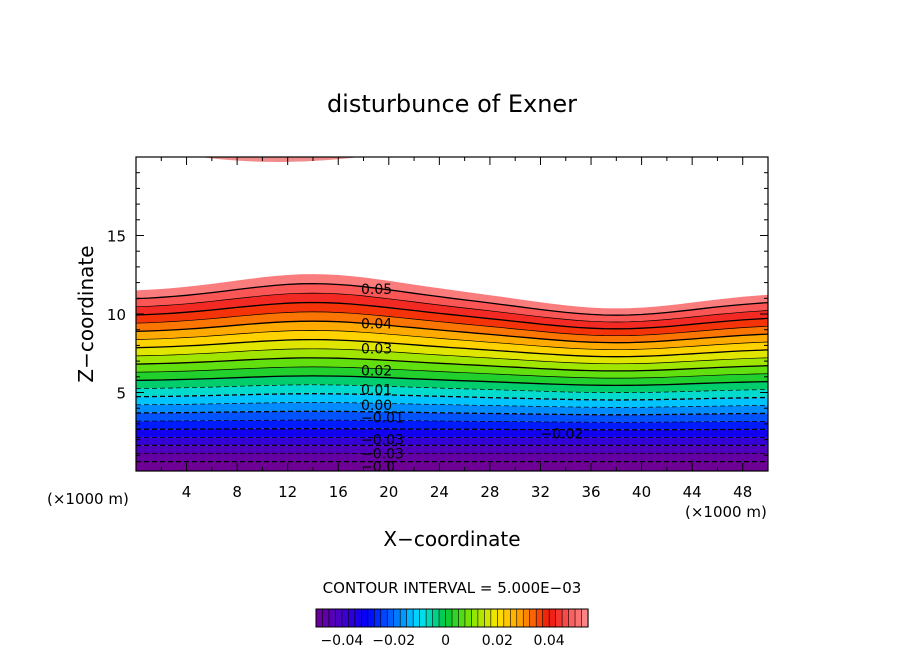 The width and height of the screenshot is (904, 654). What do you see at coordinates (439, 492) in the screenshot?
I see `x-tick-label: 24` at bounding box center [439, 492].